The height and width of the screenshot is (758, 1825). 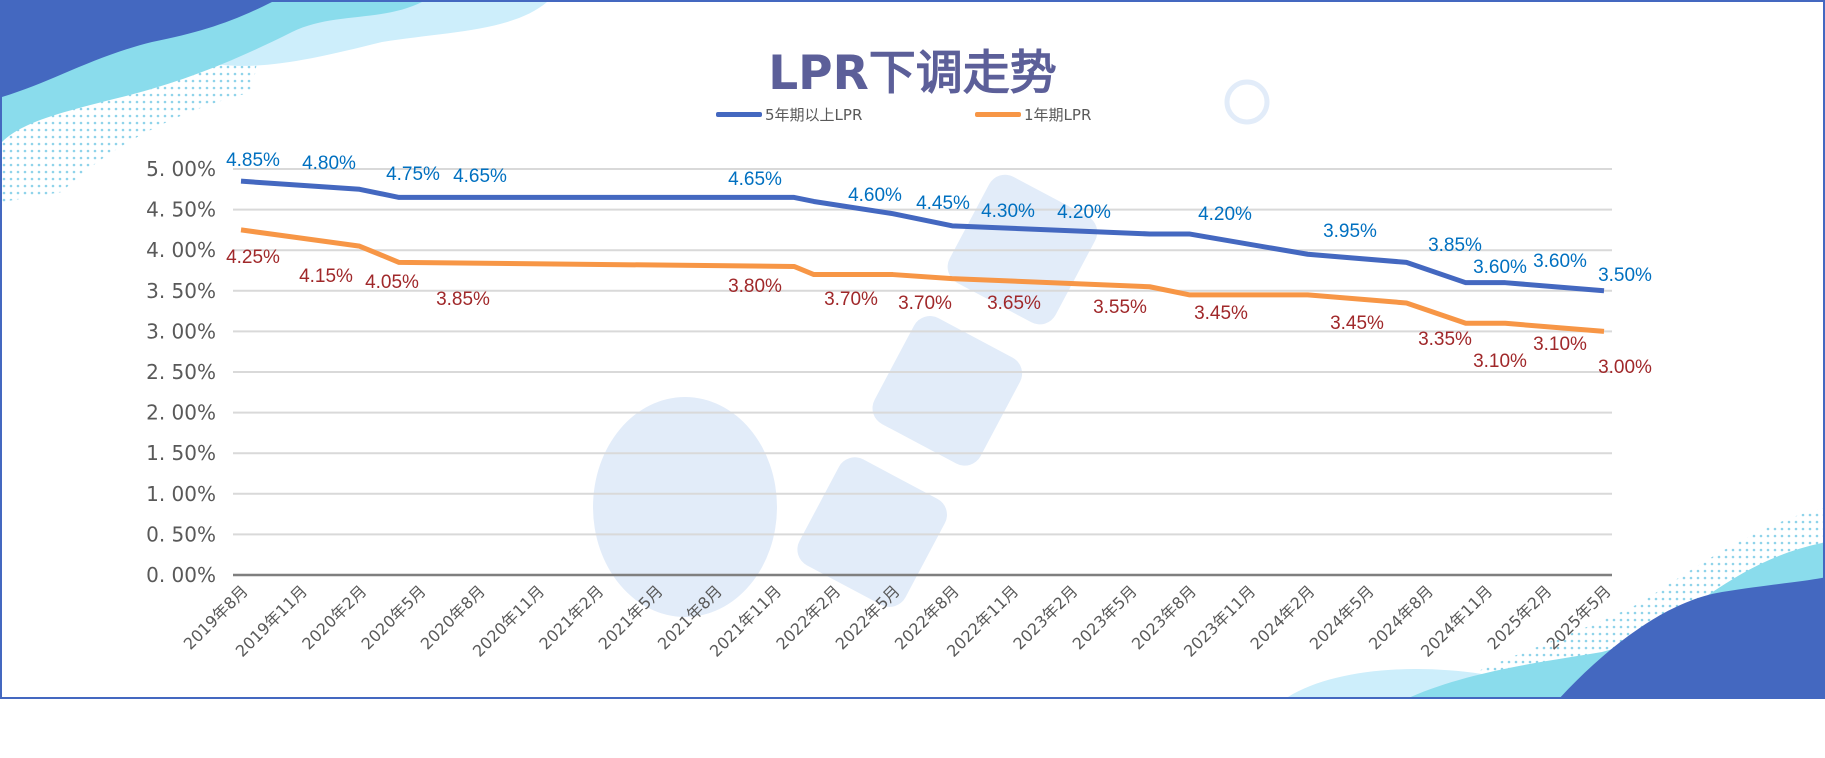 I want to click on legend-item-1yr: 1年期LPR, so click(x=1033, y=114).